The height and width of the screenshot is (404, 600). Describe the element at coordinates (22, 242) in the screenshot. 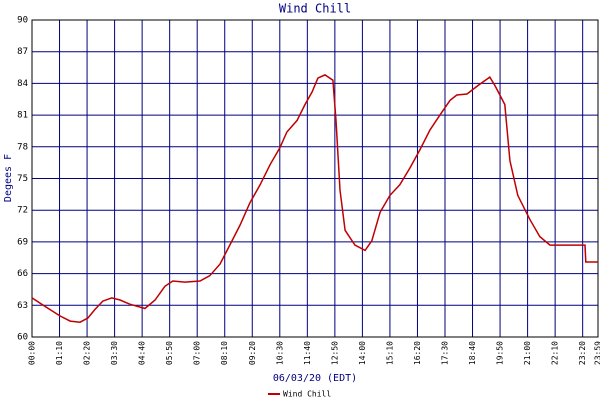

I see `y-tick-label: 69` at that location.